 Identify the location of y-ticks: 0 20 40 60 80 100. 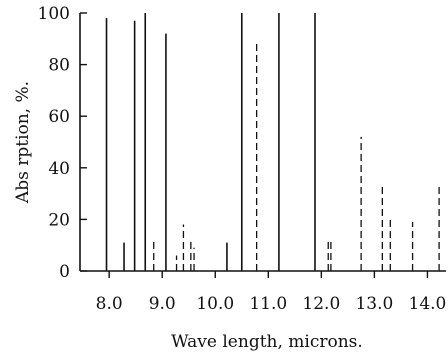
(62, 143).